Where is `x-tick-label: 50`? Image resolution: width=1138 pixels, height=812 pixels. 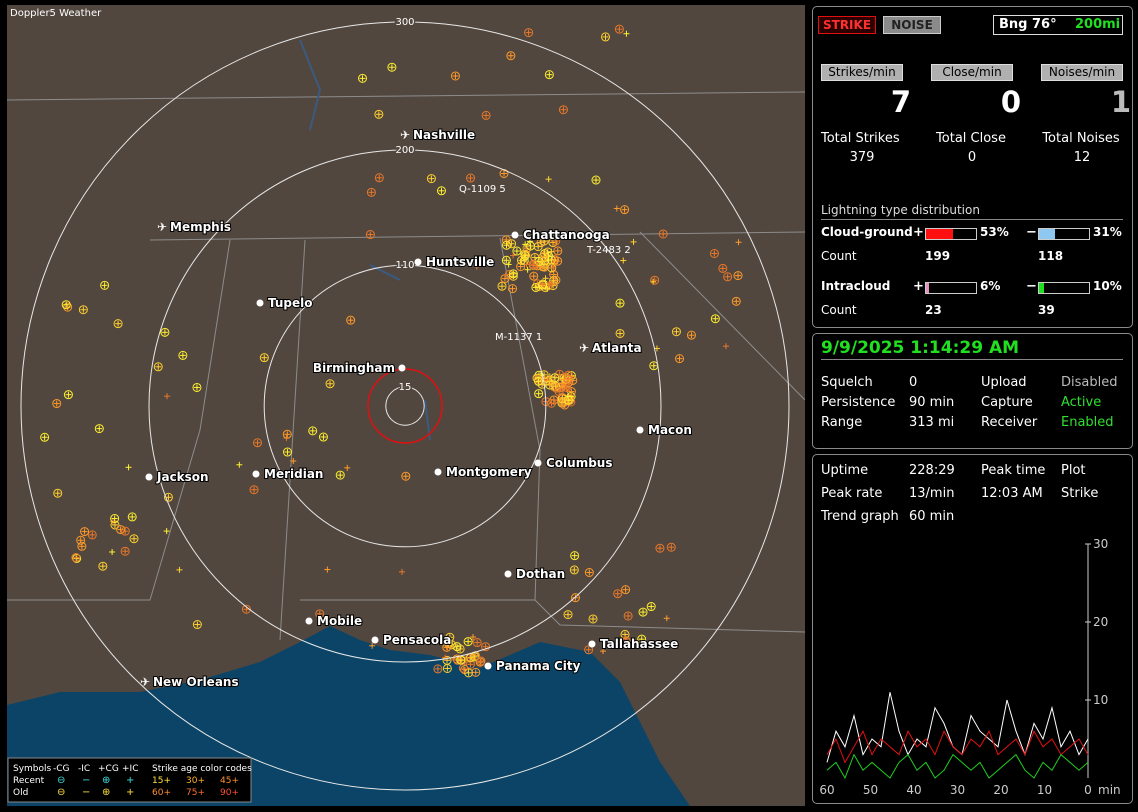
x-tick-label: 50 is located at coordinates (870, 790).